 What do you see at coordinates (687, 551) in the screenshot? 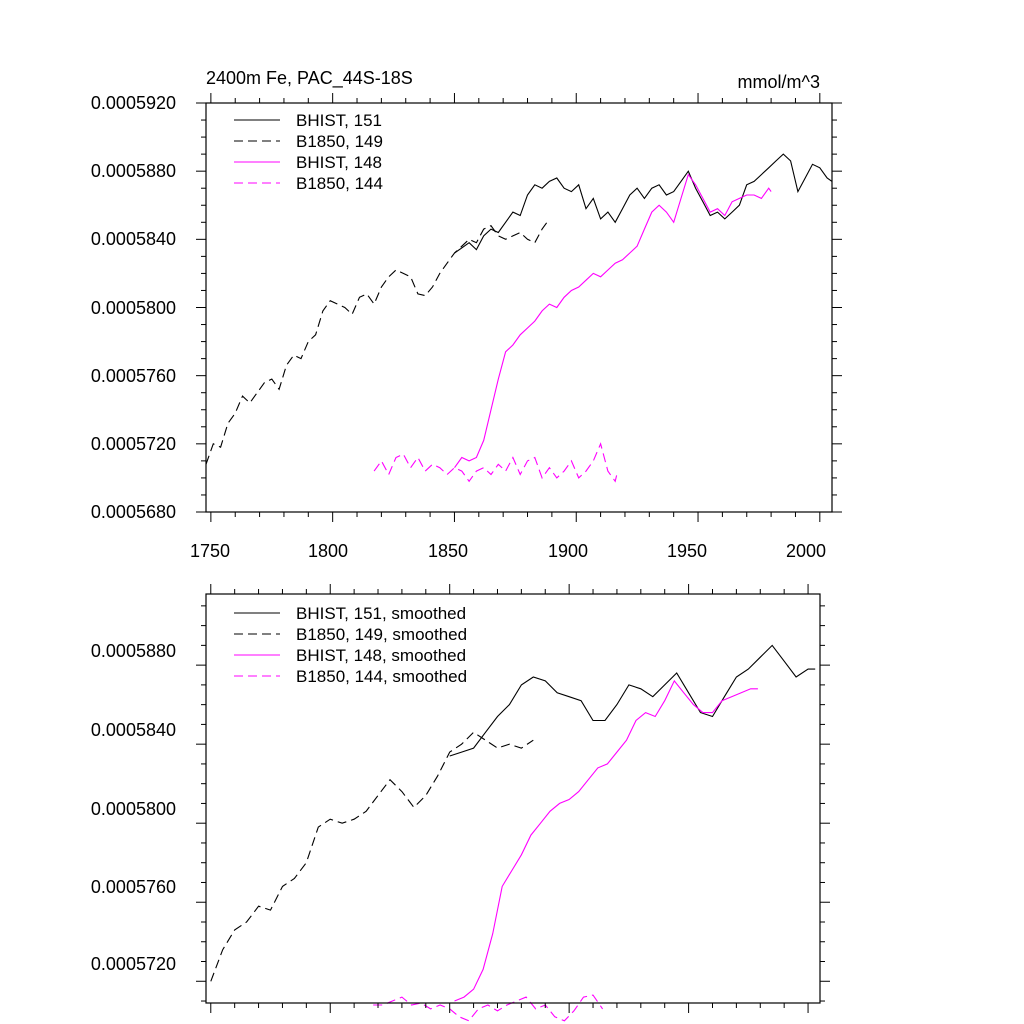
I see `x-tick-label: 1950` at bounding box center [687, 551].